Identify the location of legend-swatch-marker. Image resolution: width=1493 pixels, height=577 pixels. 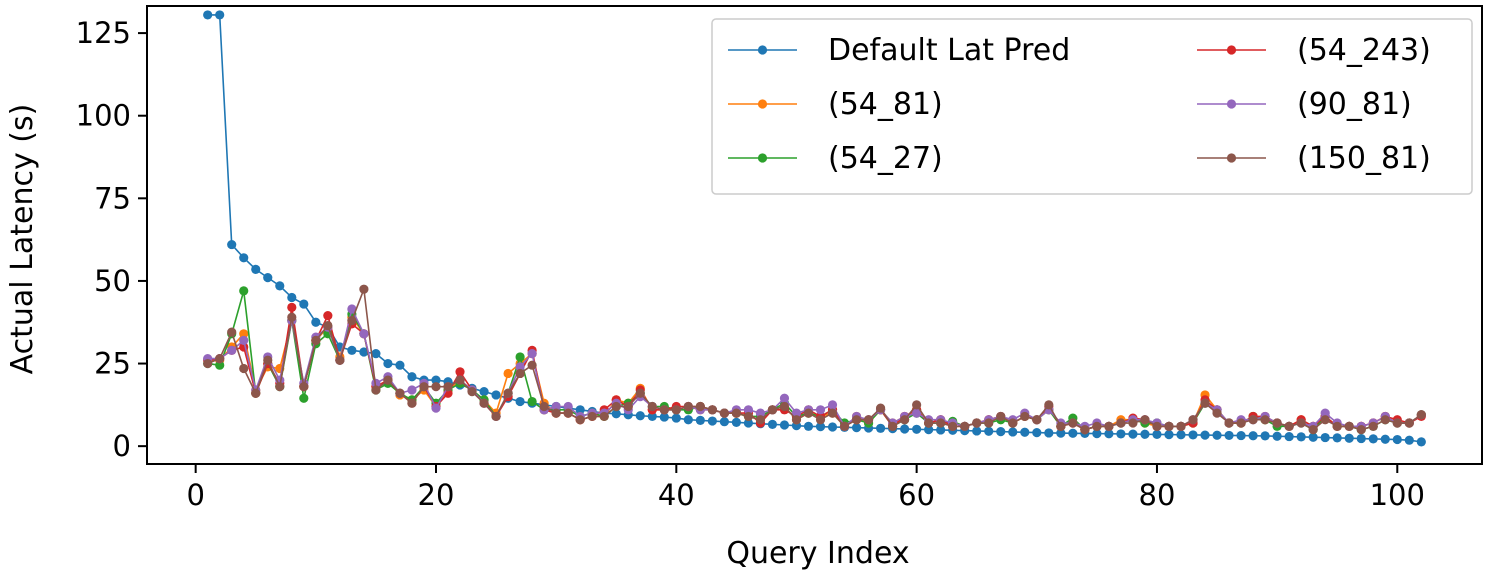
(762, 158).